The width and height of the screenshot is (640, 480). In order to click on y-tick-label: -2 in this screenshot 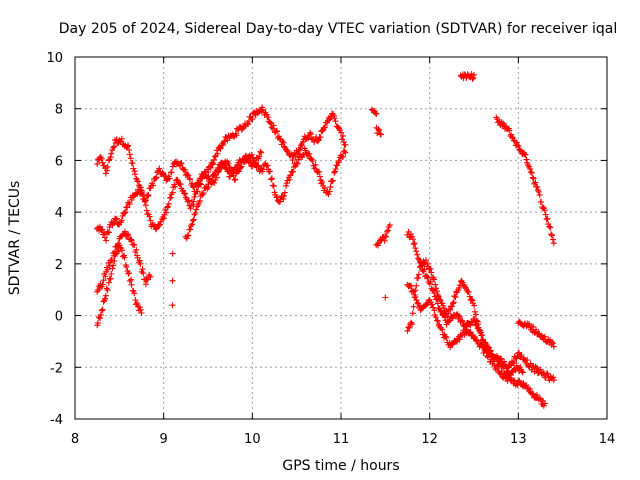, I will do `click(56, 368)`.